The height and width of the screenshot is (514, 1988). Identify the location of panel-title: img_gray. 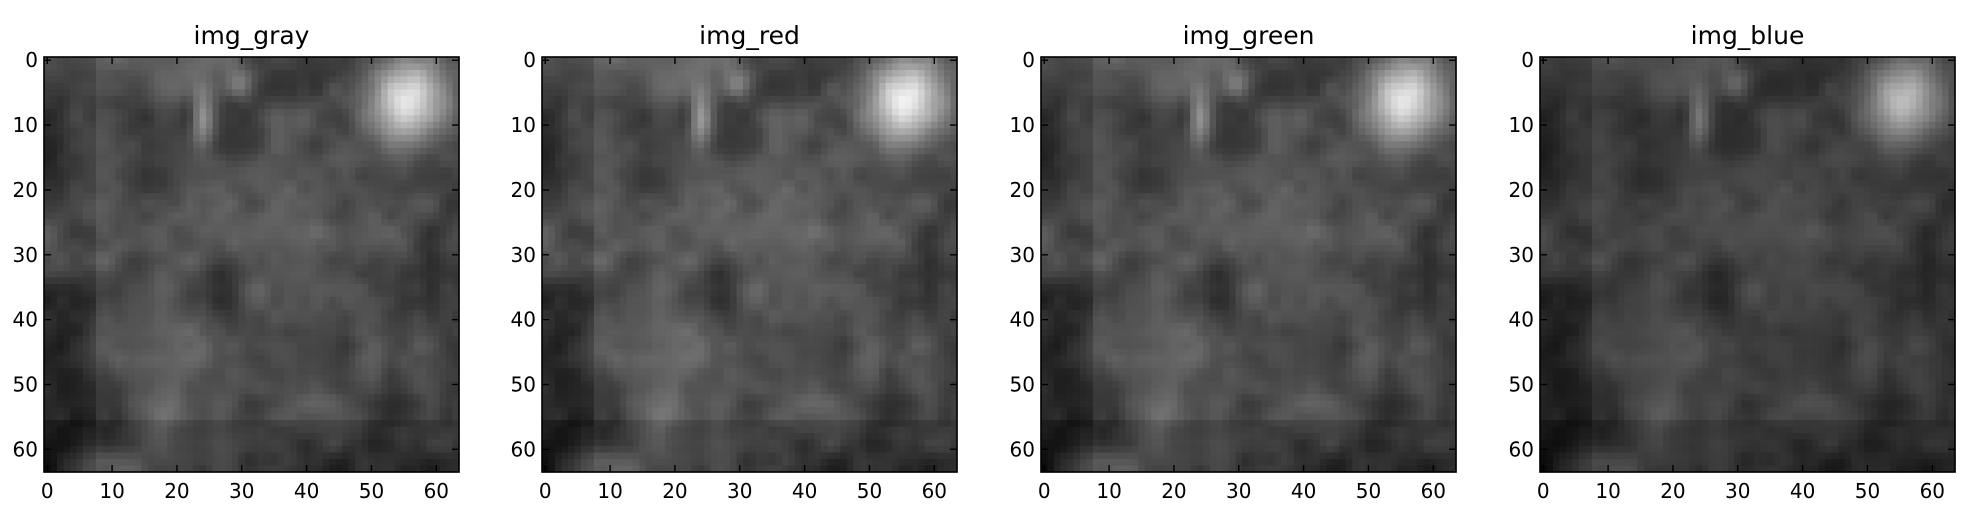
(252, 35).